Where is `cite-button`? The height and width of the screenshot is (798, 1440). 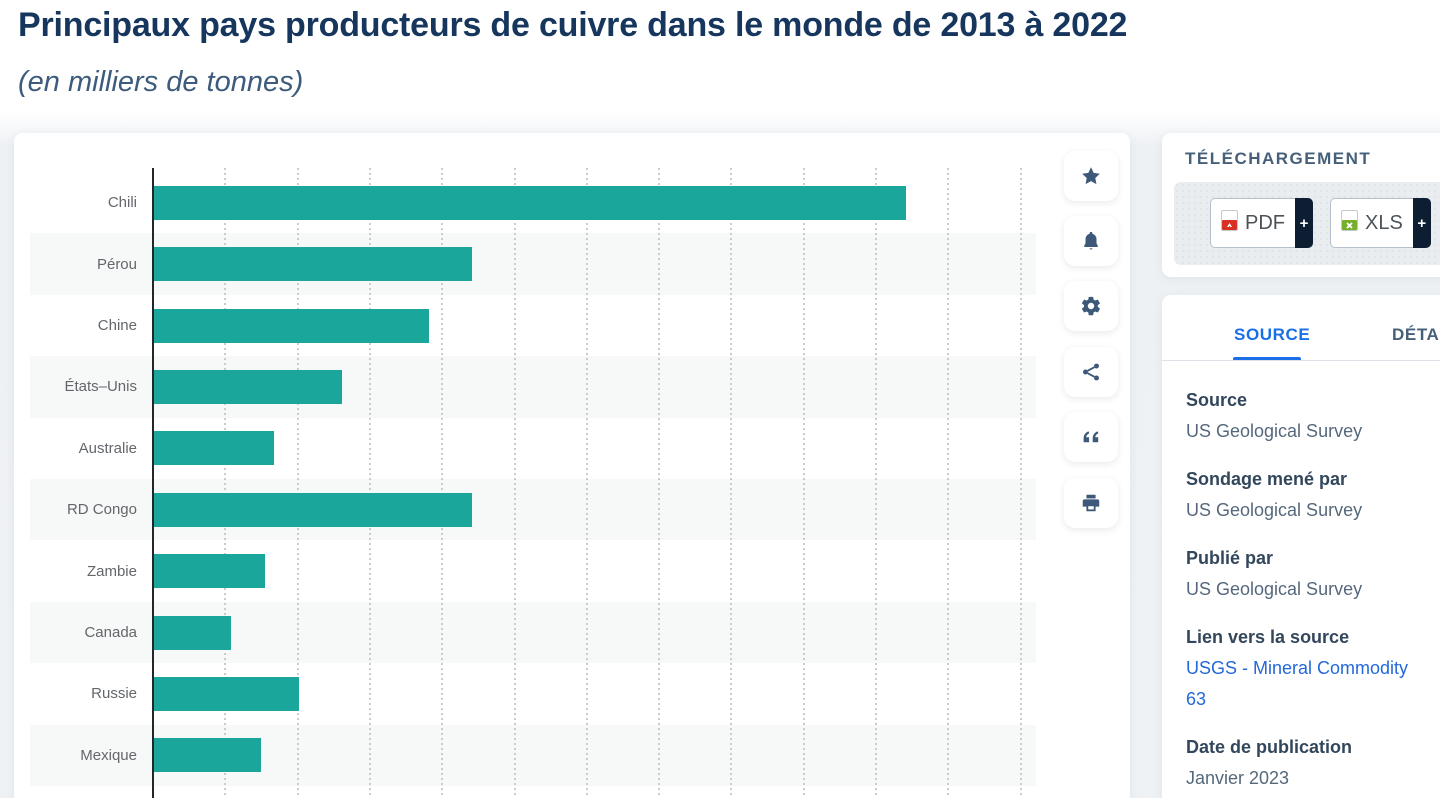
cite-button is located at coordinates (1091, 437).